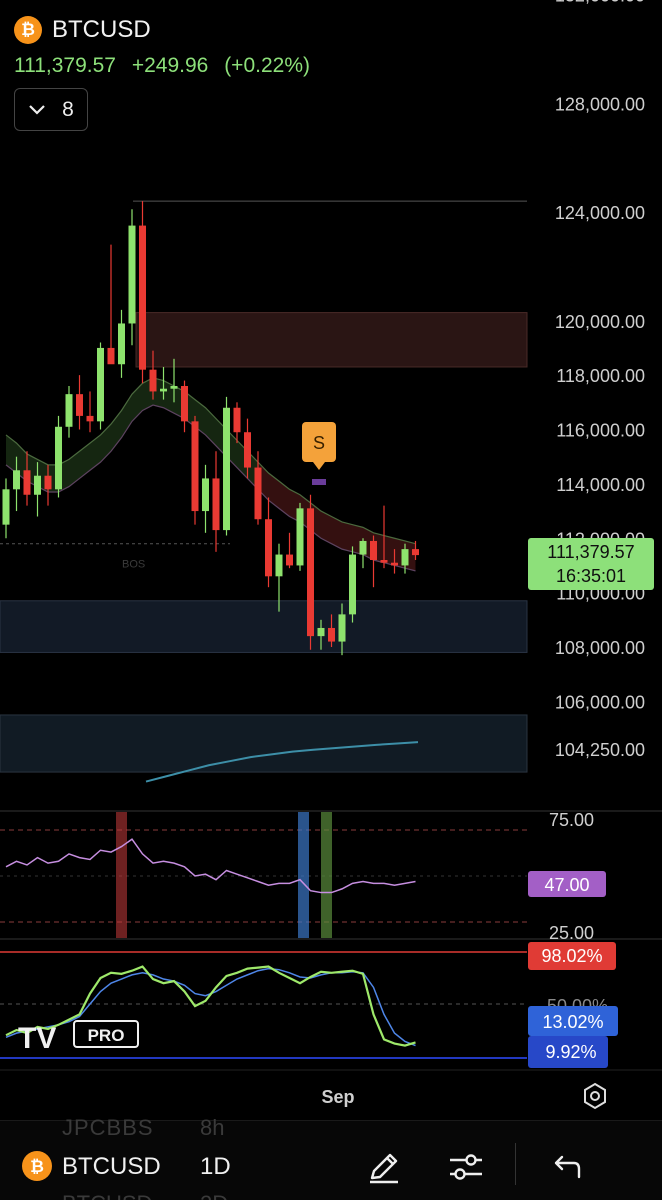 The height and width of the screenshot is (1200, 662). I want to click on sell-signal-badge, so click(319, 442).